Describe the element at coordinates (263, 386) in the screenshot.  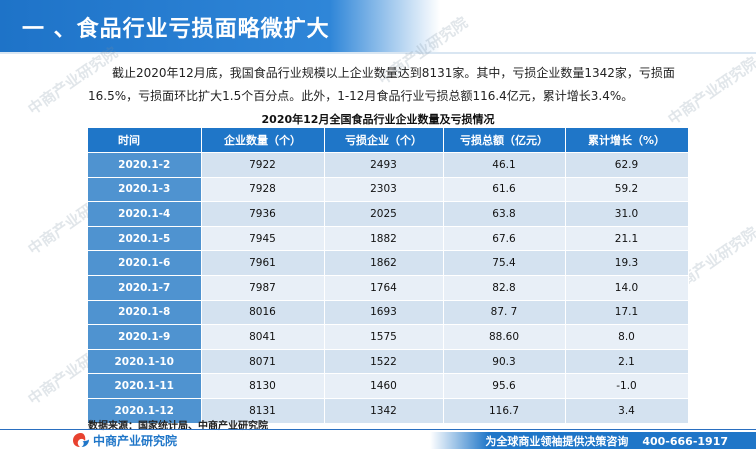
I see `cell-enterprise-count: 8130` at that location.